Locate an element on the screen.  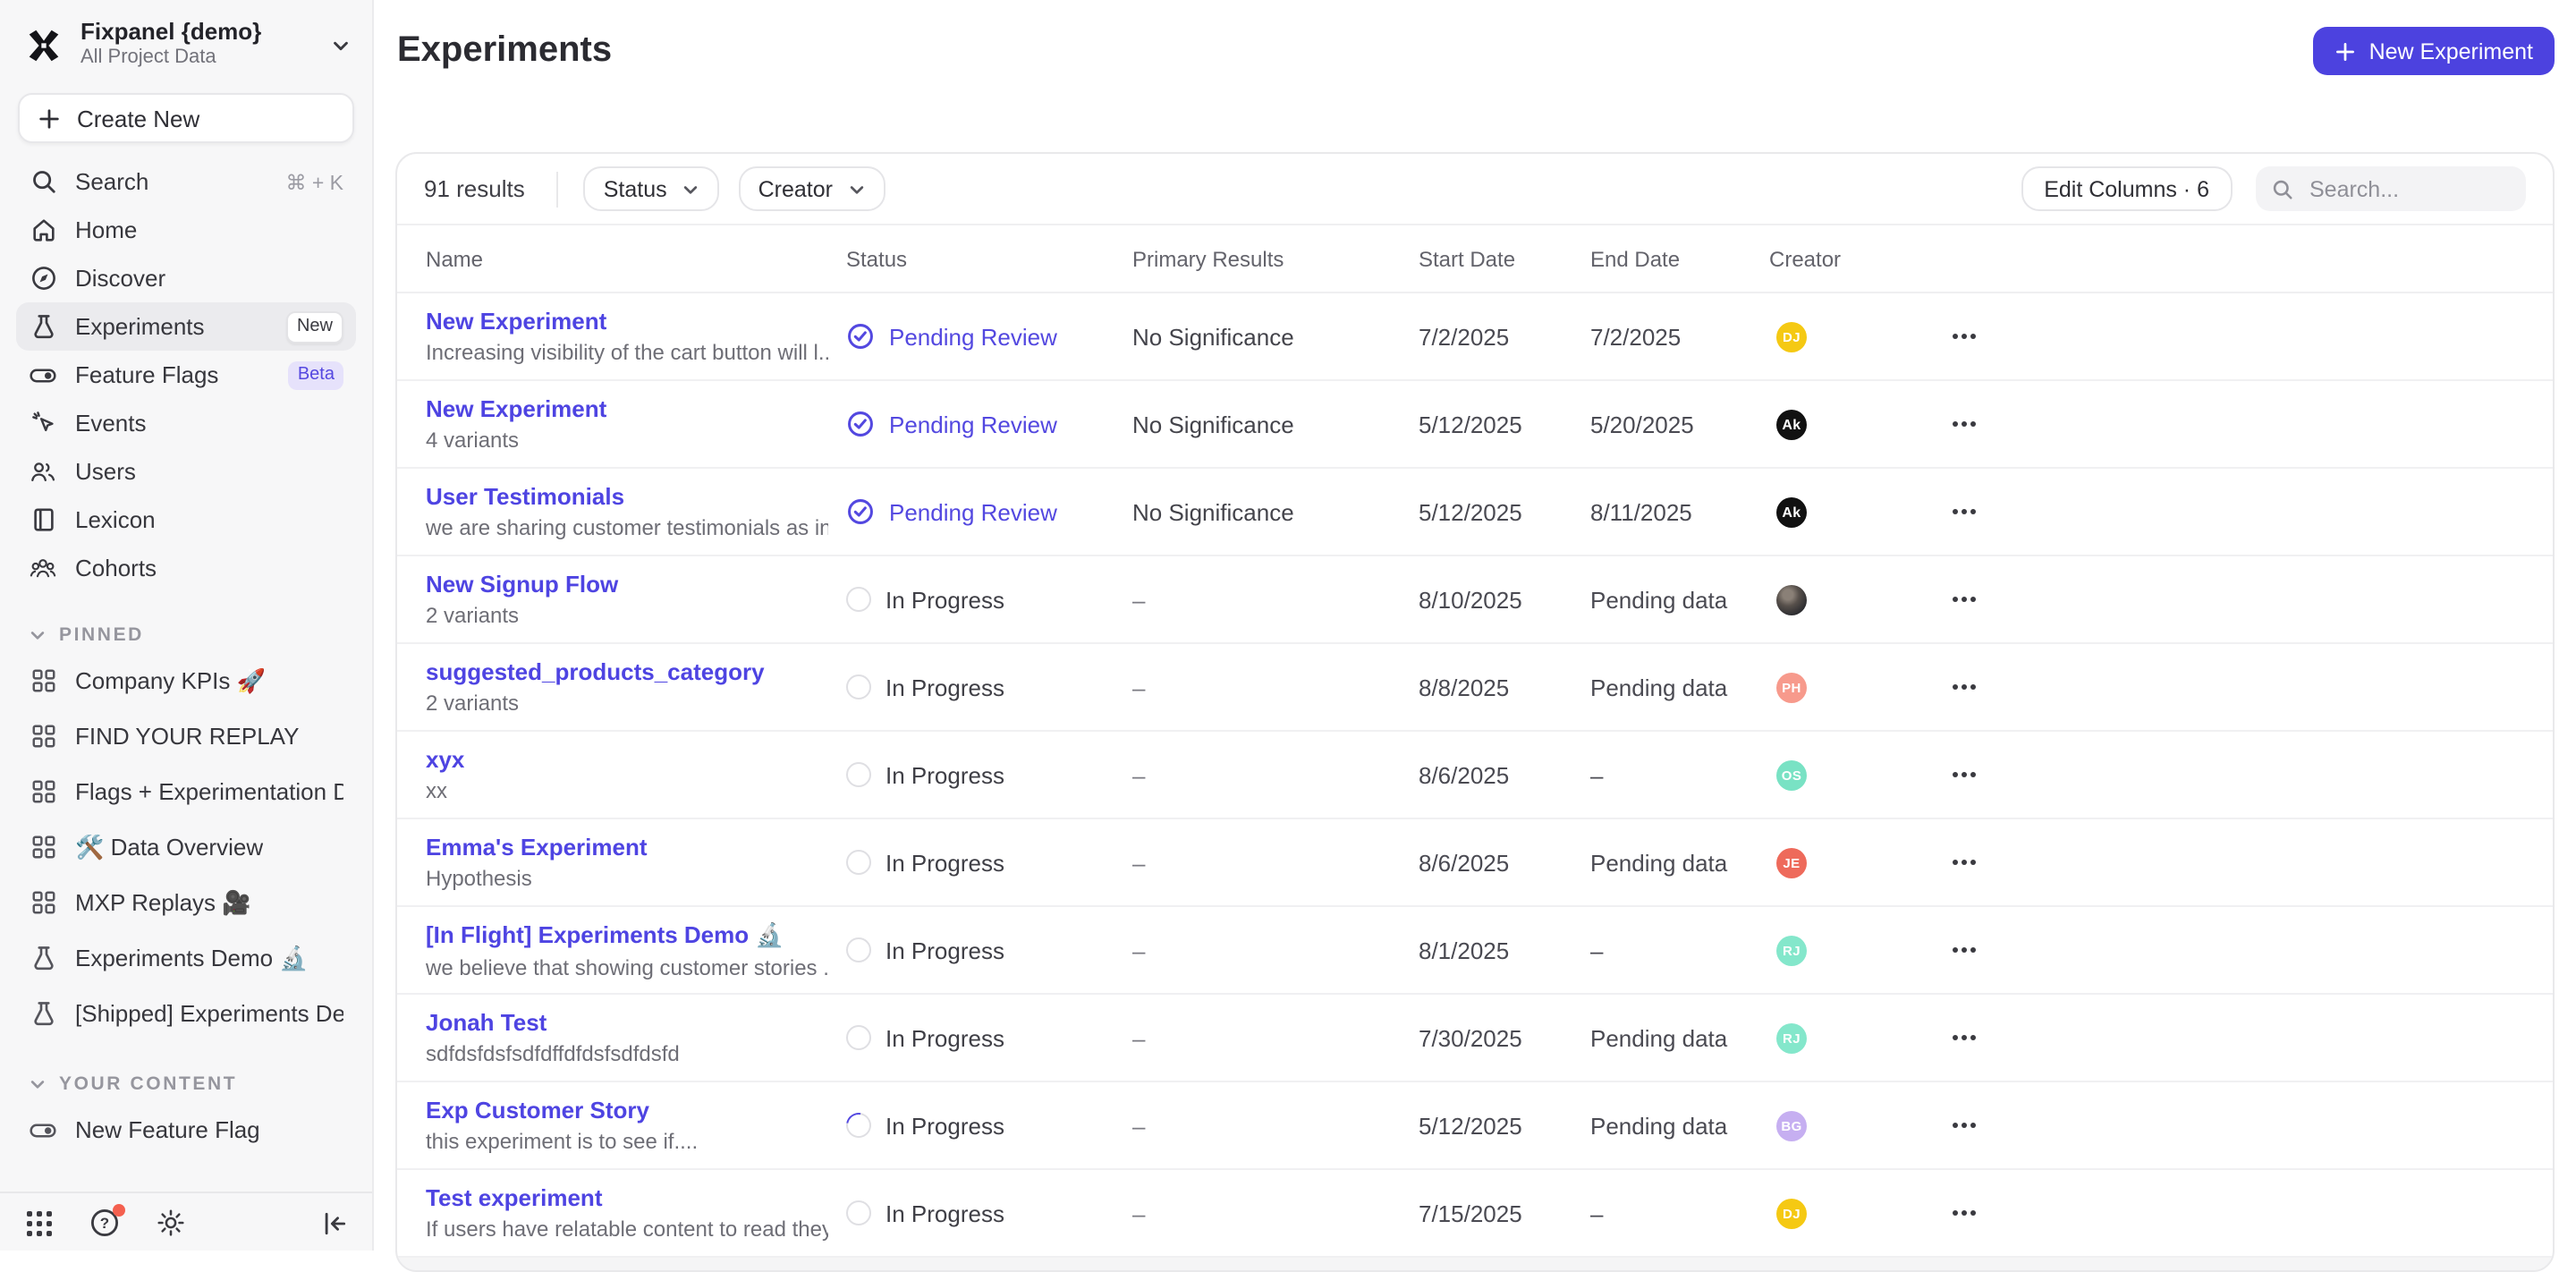
primary-results: No Significance is located at coordinates (1213, 424).